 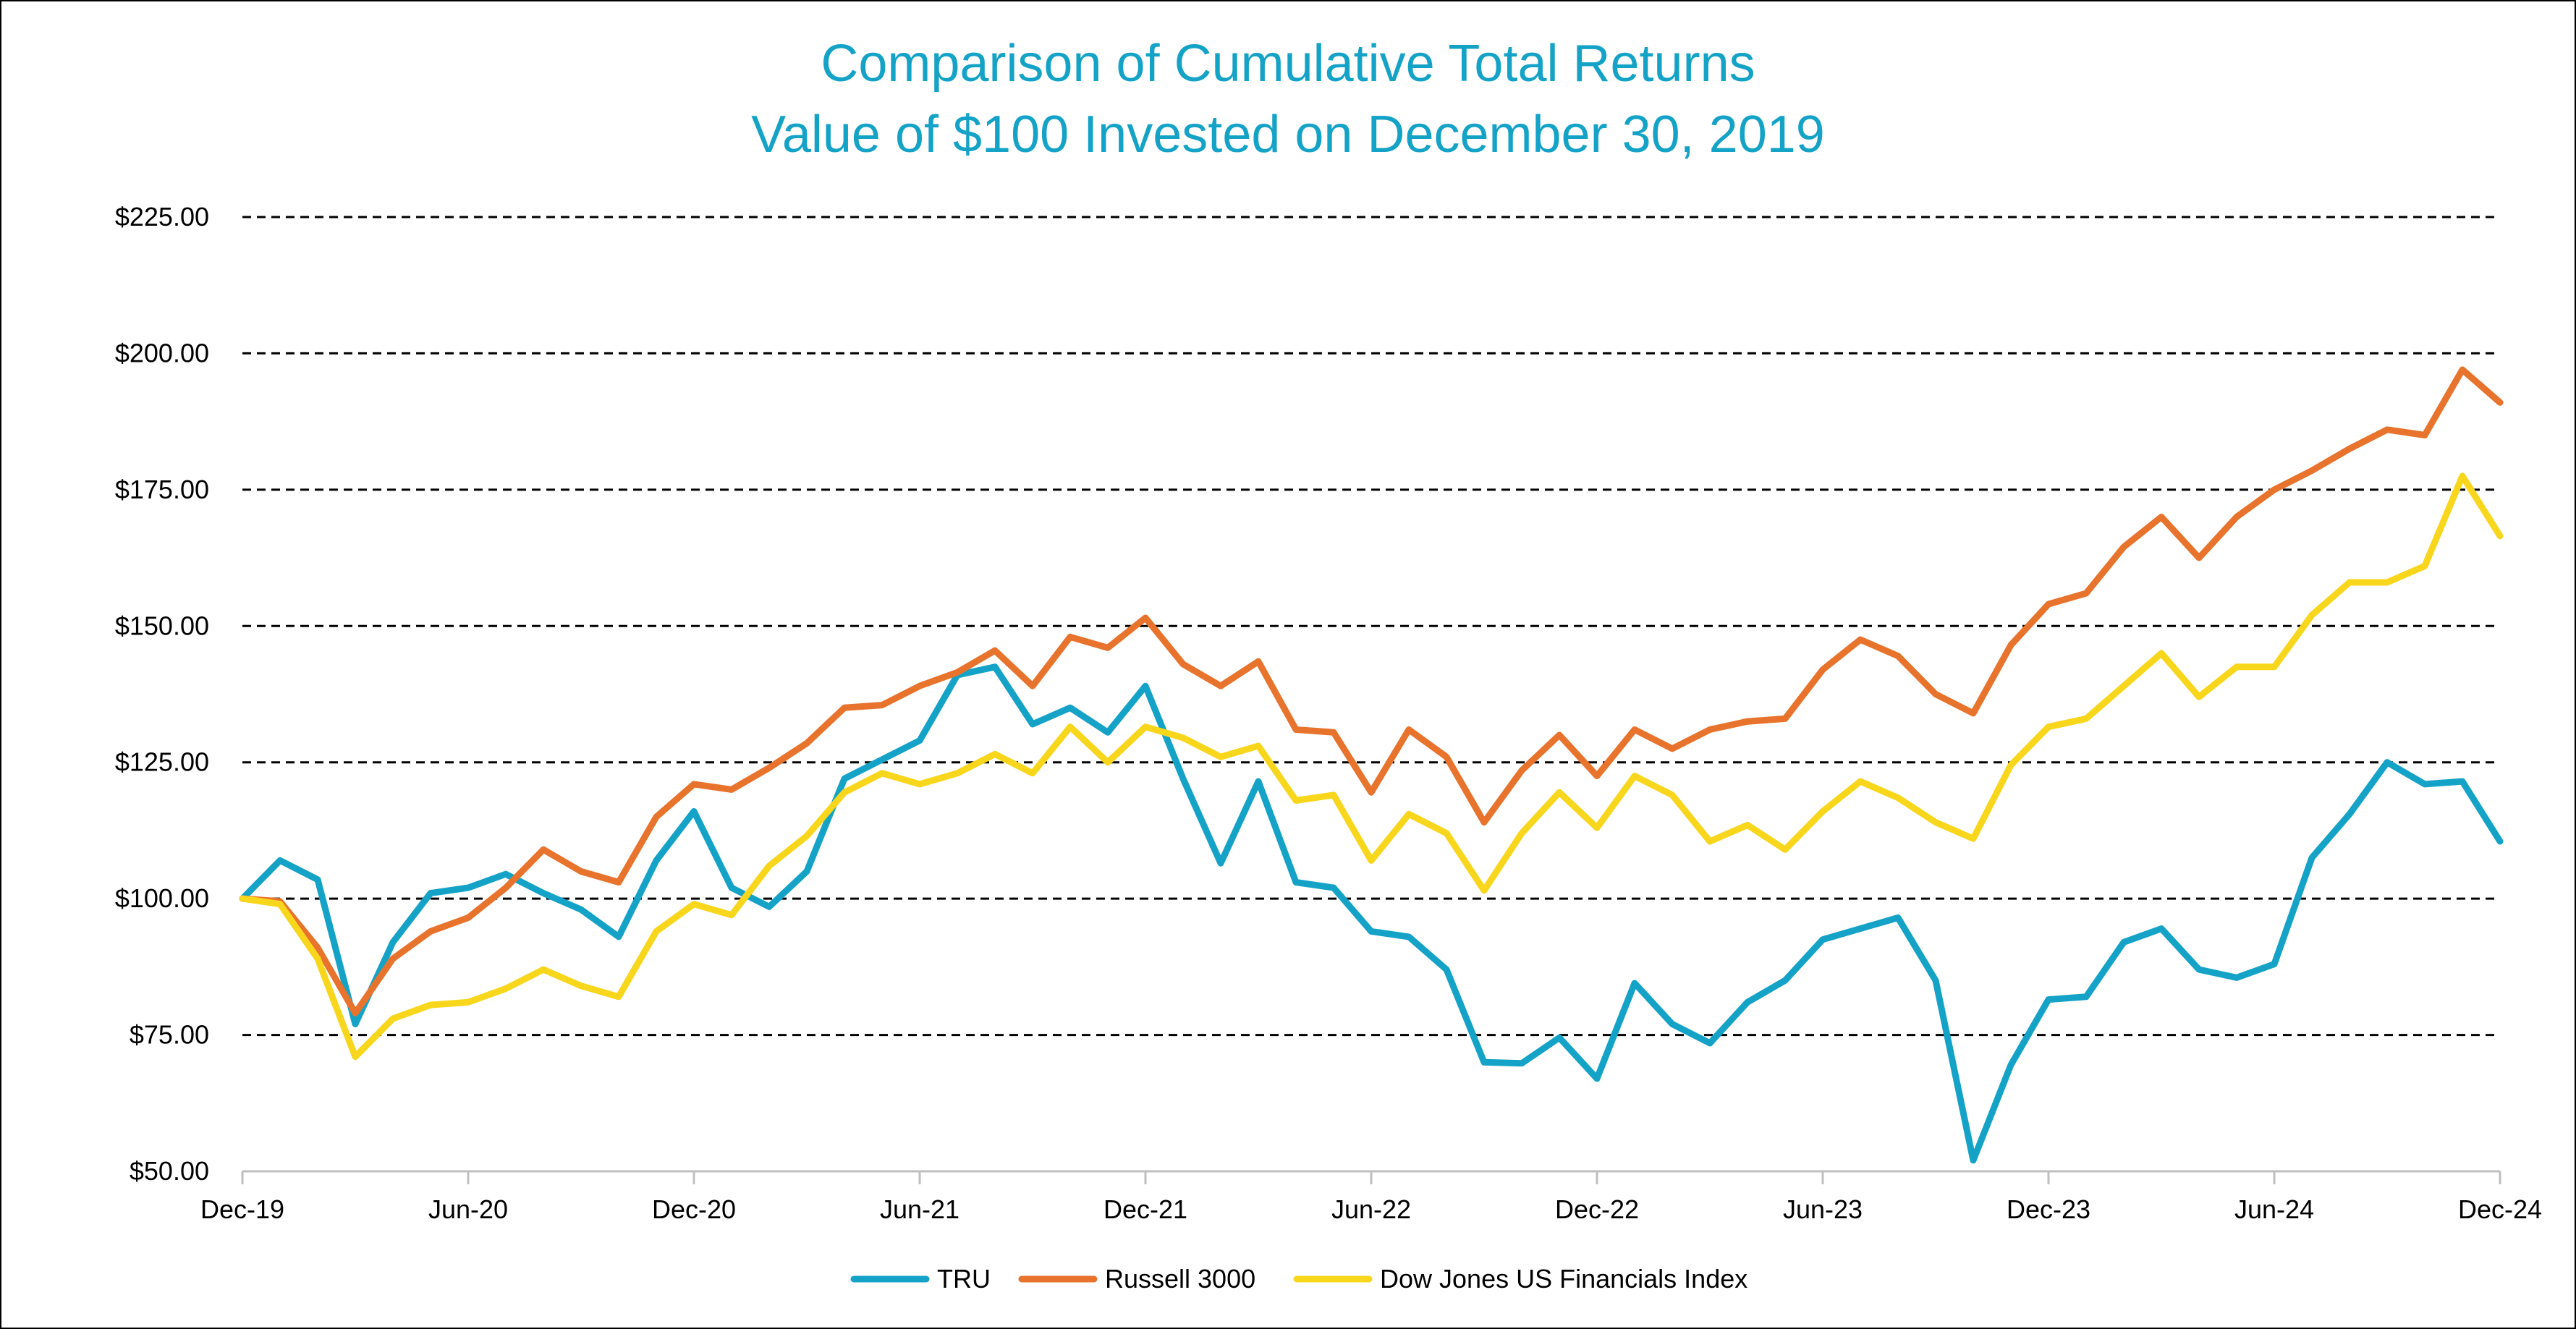 What do you see at coordinates (1145, 1209) in the screenshot?
I see `x-tick-label: Dec-21` at bounding box center [1145, 1209].